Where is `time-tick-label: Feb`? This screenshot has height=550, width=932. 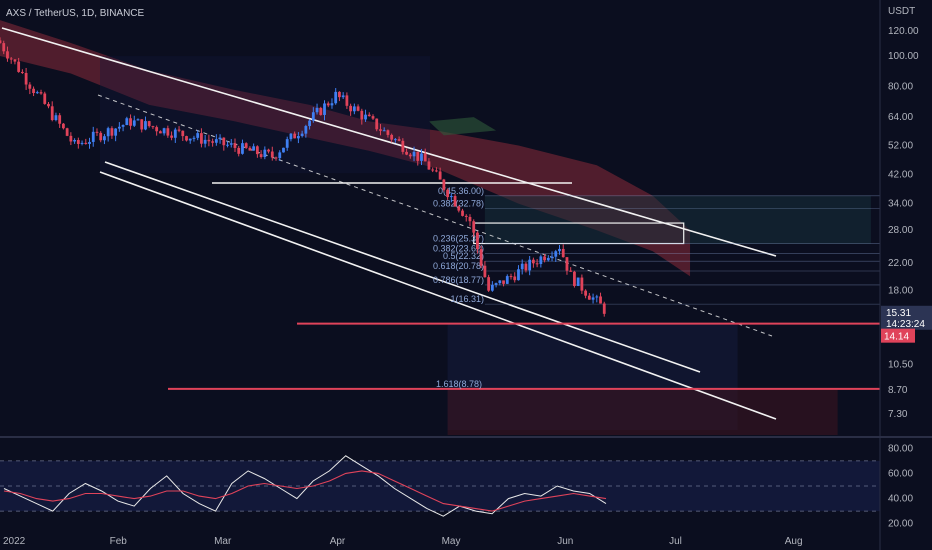
time-tick-label: Feb is located at coordinates (119, 541).